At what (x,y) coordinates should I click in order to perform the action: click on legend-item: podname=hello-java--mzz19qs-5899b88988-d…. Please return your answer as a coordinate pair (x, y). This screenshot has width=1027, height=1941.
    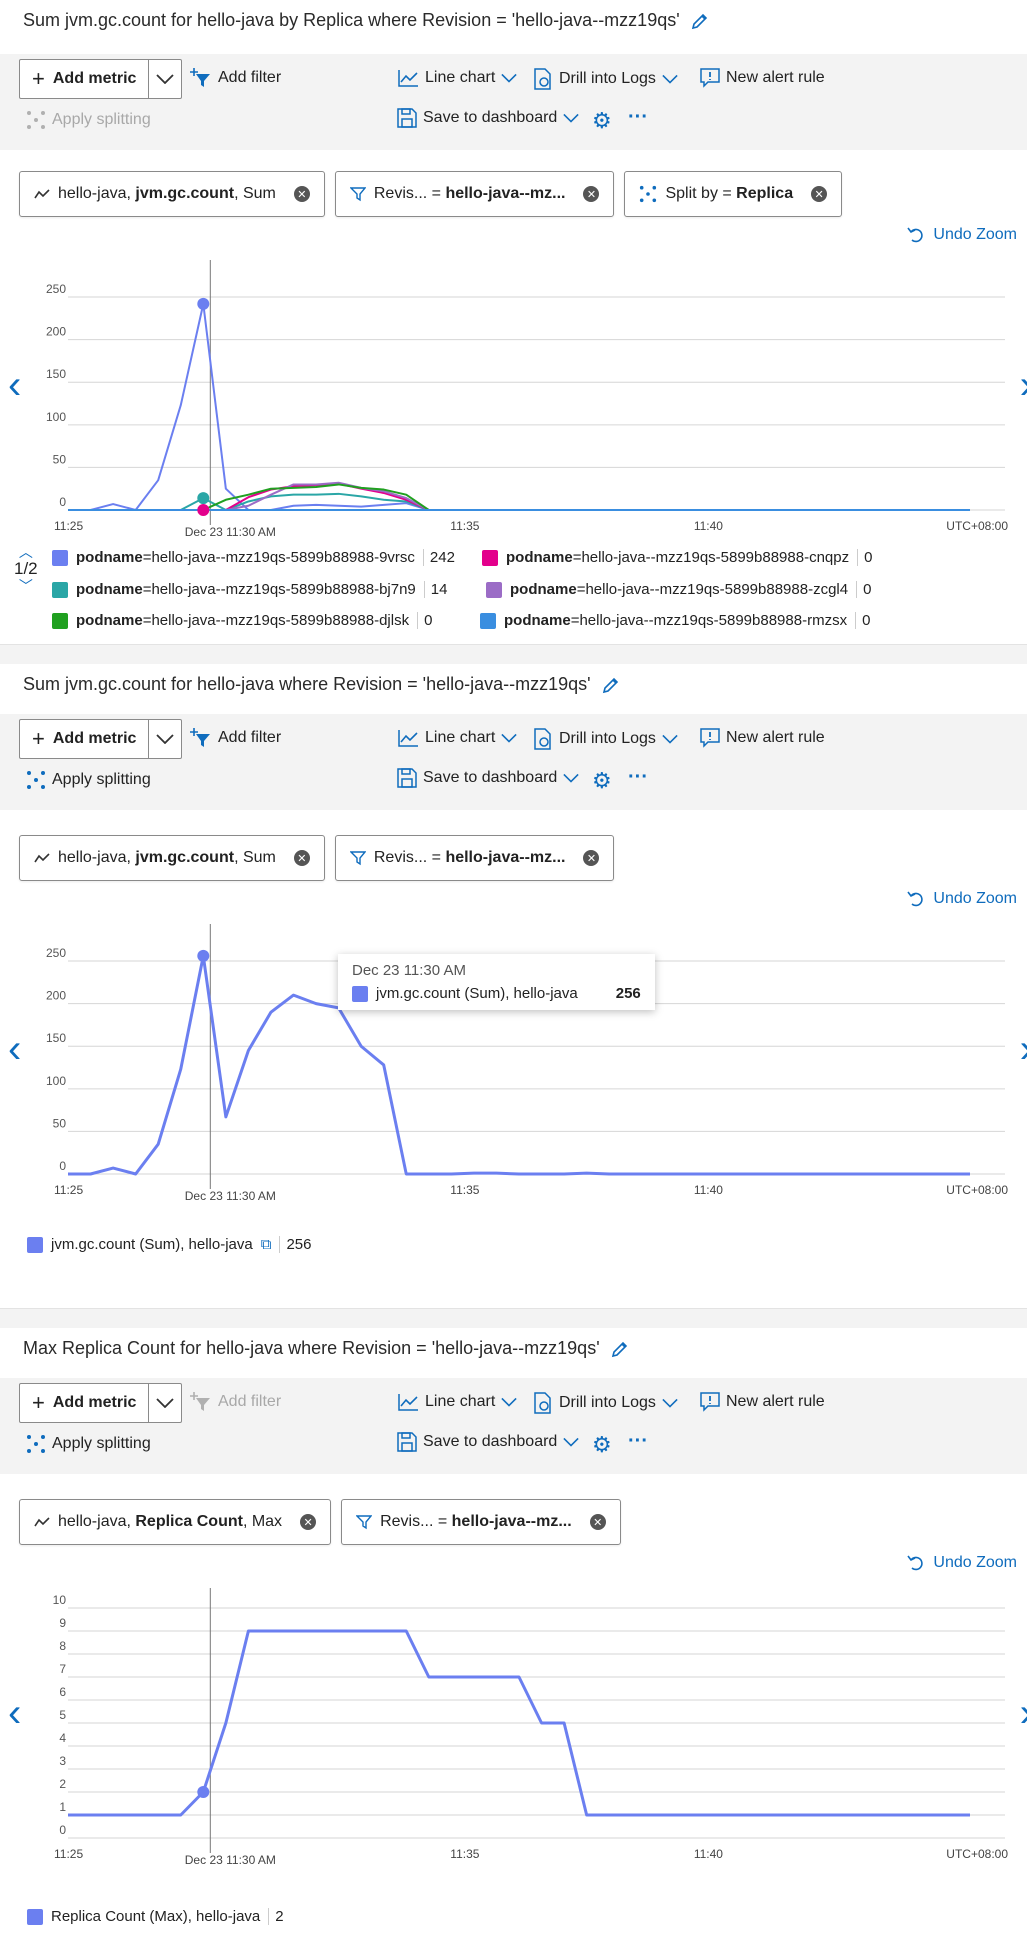
    Looking at the image, I should click on (242, 620).